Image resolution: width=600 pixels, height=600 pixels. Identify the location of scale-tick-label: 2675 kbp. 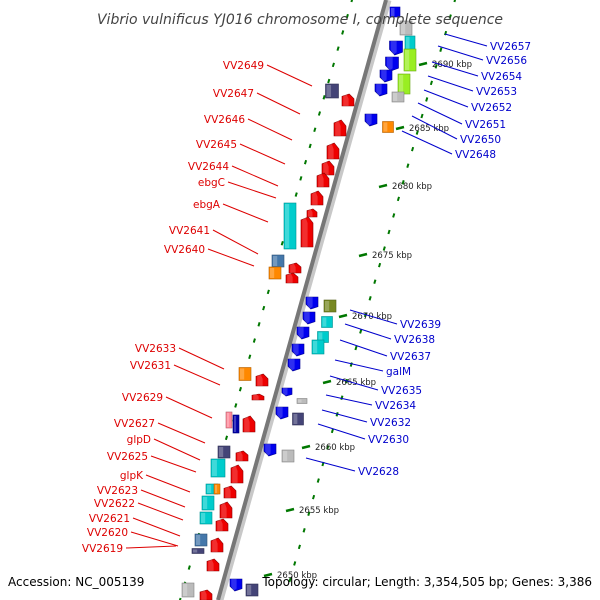
(392, 256).